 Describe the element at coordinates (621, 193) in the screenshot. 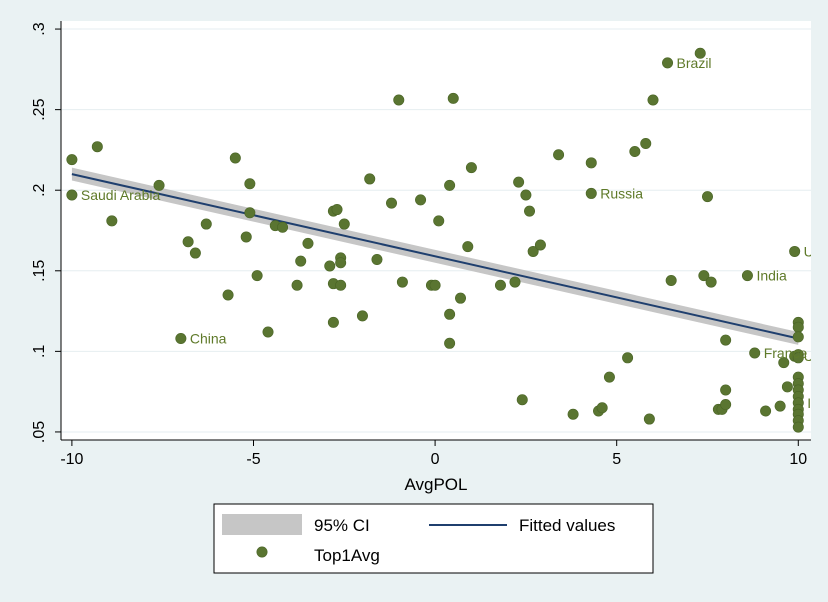

I see `point-label-russia: Russia` at that location.